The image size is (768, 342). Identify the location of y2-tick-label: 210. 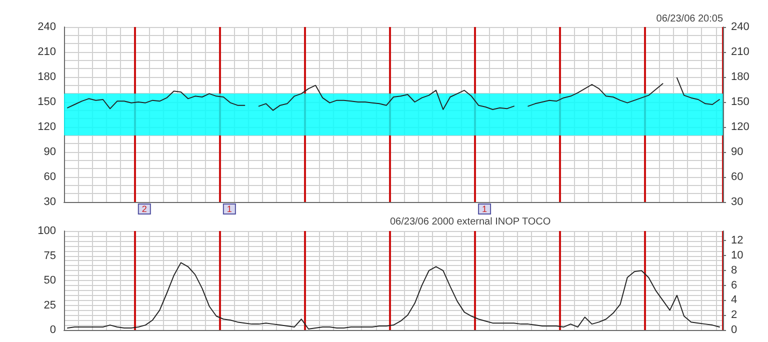
(740, 52).